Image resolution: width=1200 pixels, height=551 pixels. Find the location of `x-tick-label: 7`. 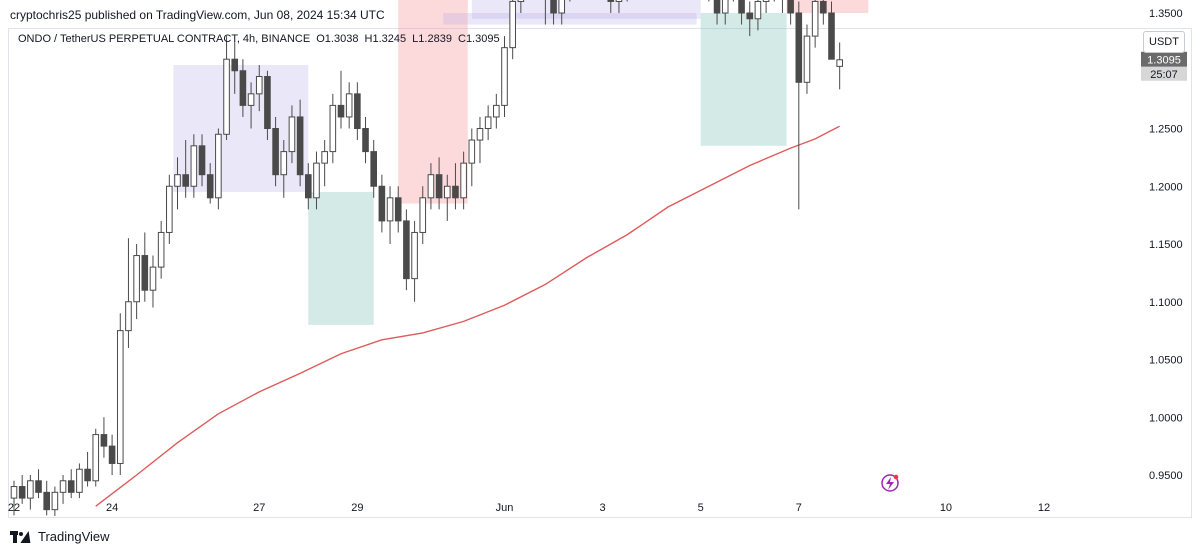

x-tick-label: 7 is located at coordinates (799, 508).